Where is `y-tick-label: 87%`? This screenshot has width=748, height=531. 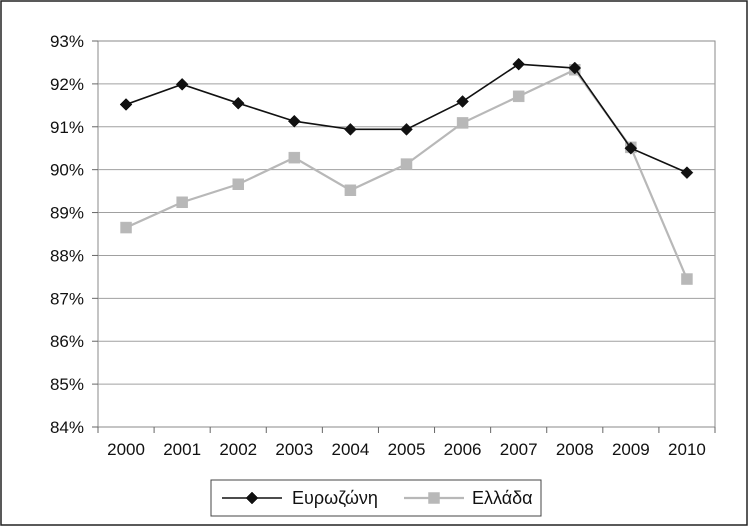 y-tick-label: 87% is located at coordinates (67, 298).